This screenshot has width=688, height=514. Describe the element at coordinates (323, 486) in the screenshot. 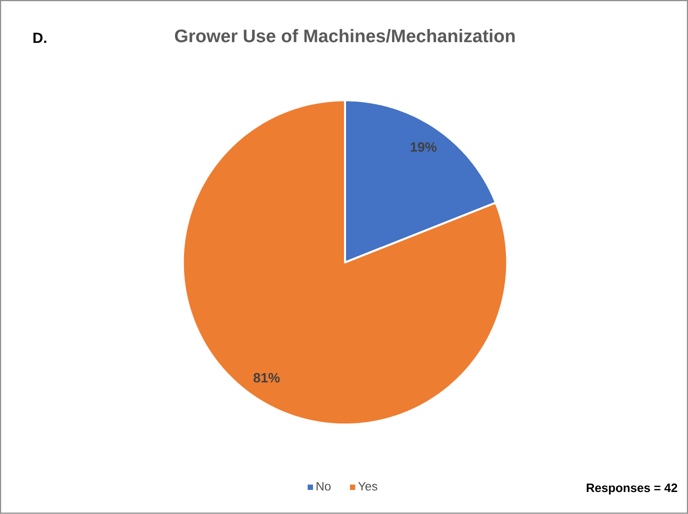

I see `legend-label: No` at that location.